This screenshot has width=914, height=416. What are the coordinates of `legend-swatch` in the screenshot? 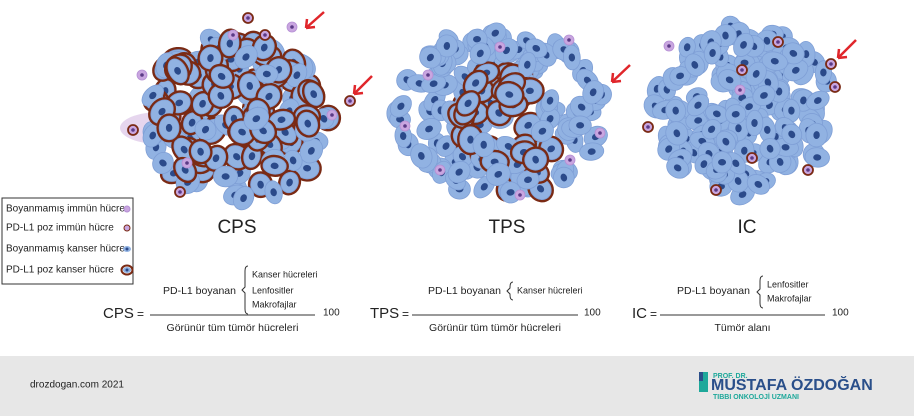 It's located at (127, 209).